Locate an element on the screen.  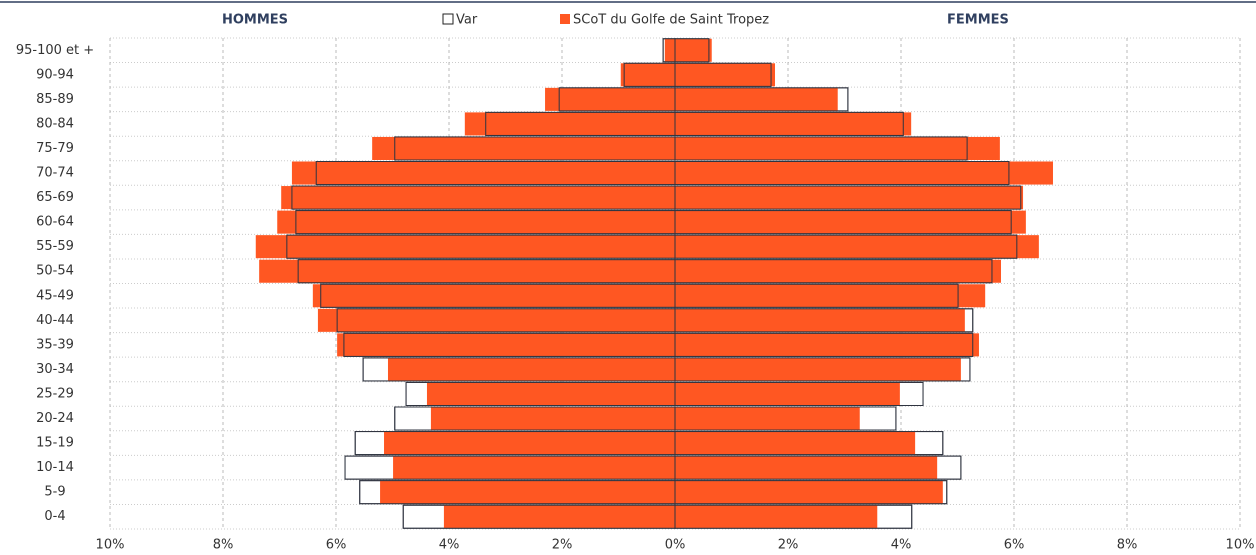
y-tick-label: 35-39 is located at coordinates (55, 344).